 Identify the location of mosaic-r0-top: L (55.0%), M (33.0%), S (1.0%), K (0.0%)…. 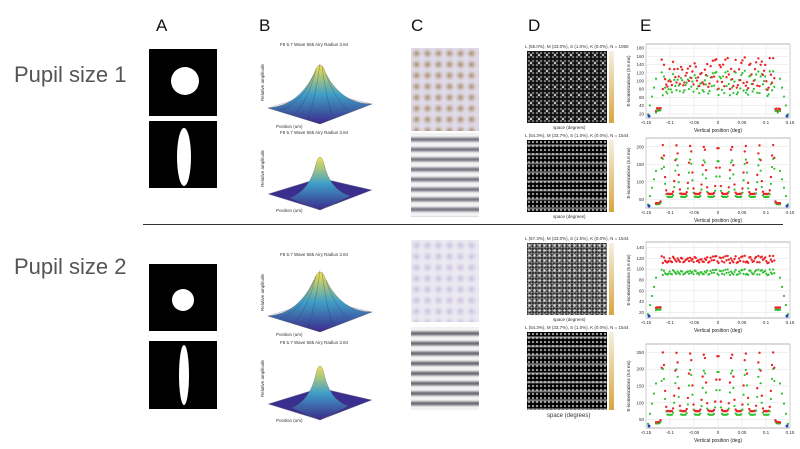
(573, 88).